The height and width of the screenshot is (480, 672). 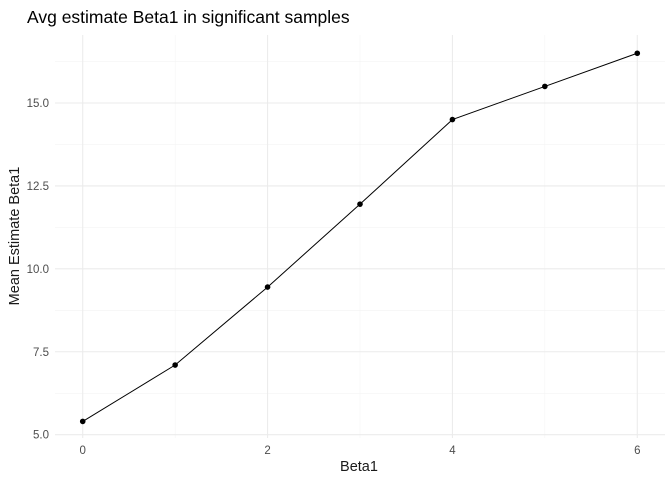 I want to click on x-tick-label: 4, so click(x=452, y=451).